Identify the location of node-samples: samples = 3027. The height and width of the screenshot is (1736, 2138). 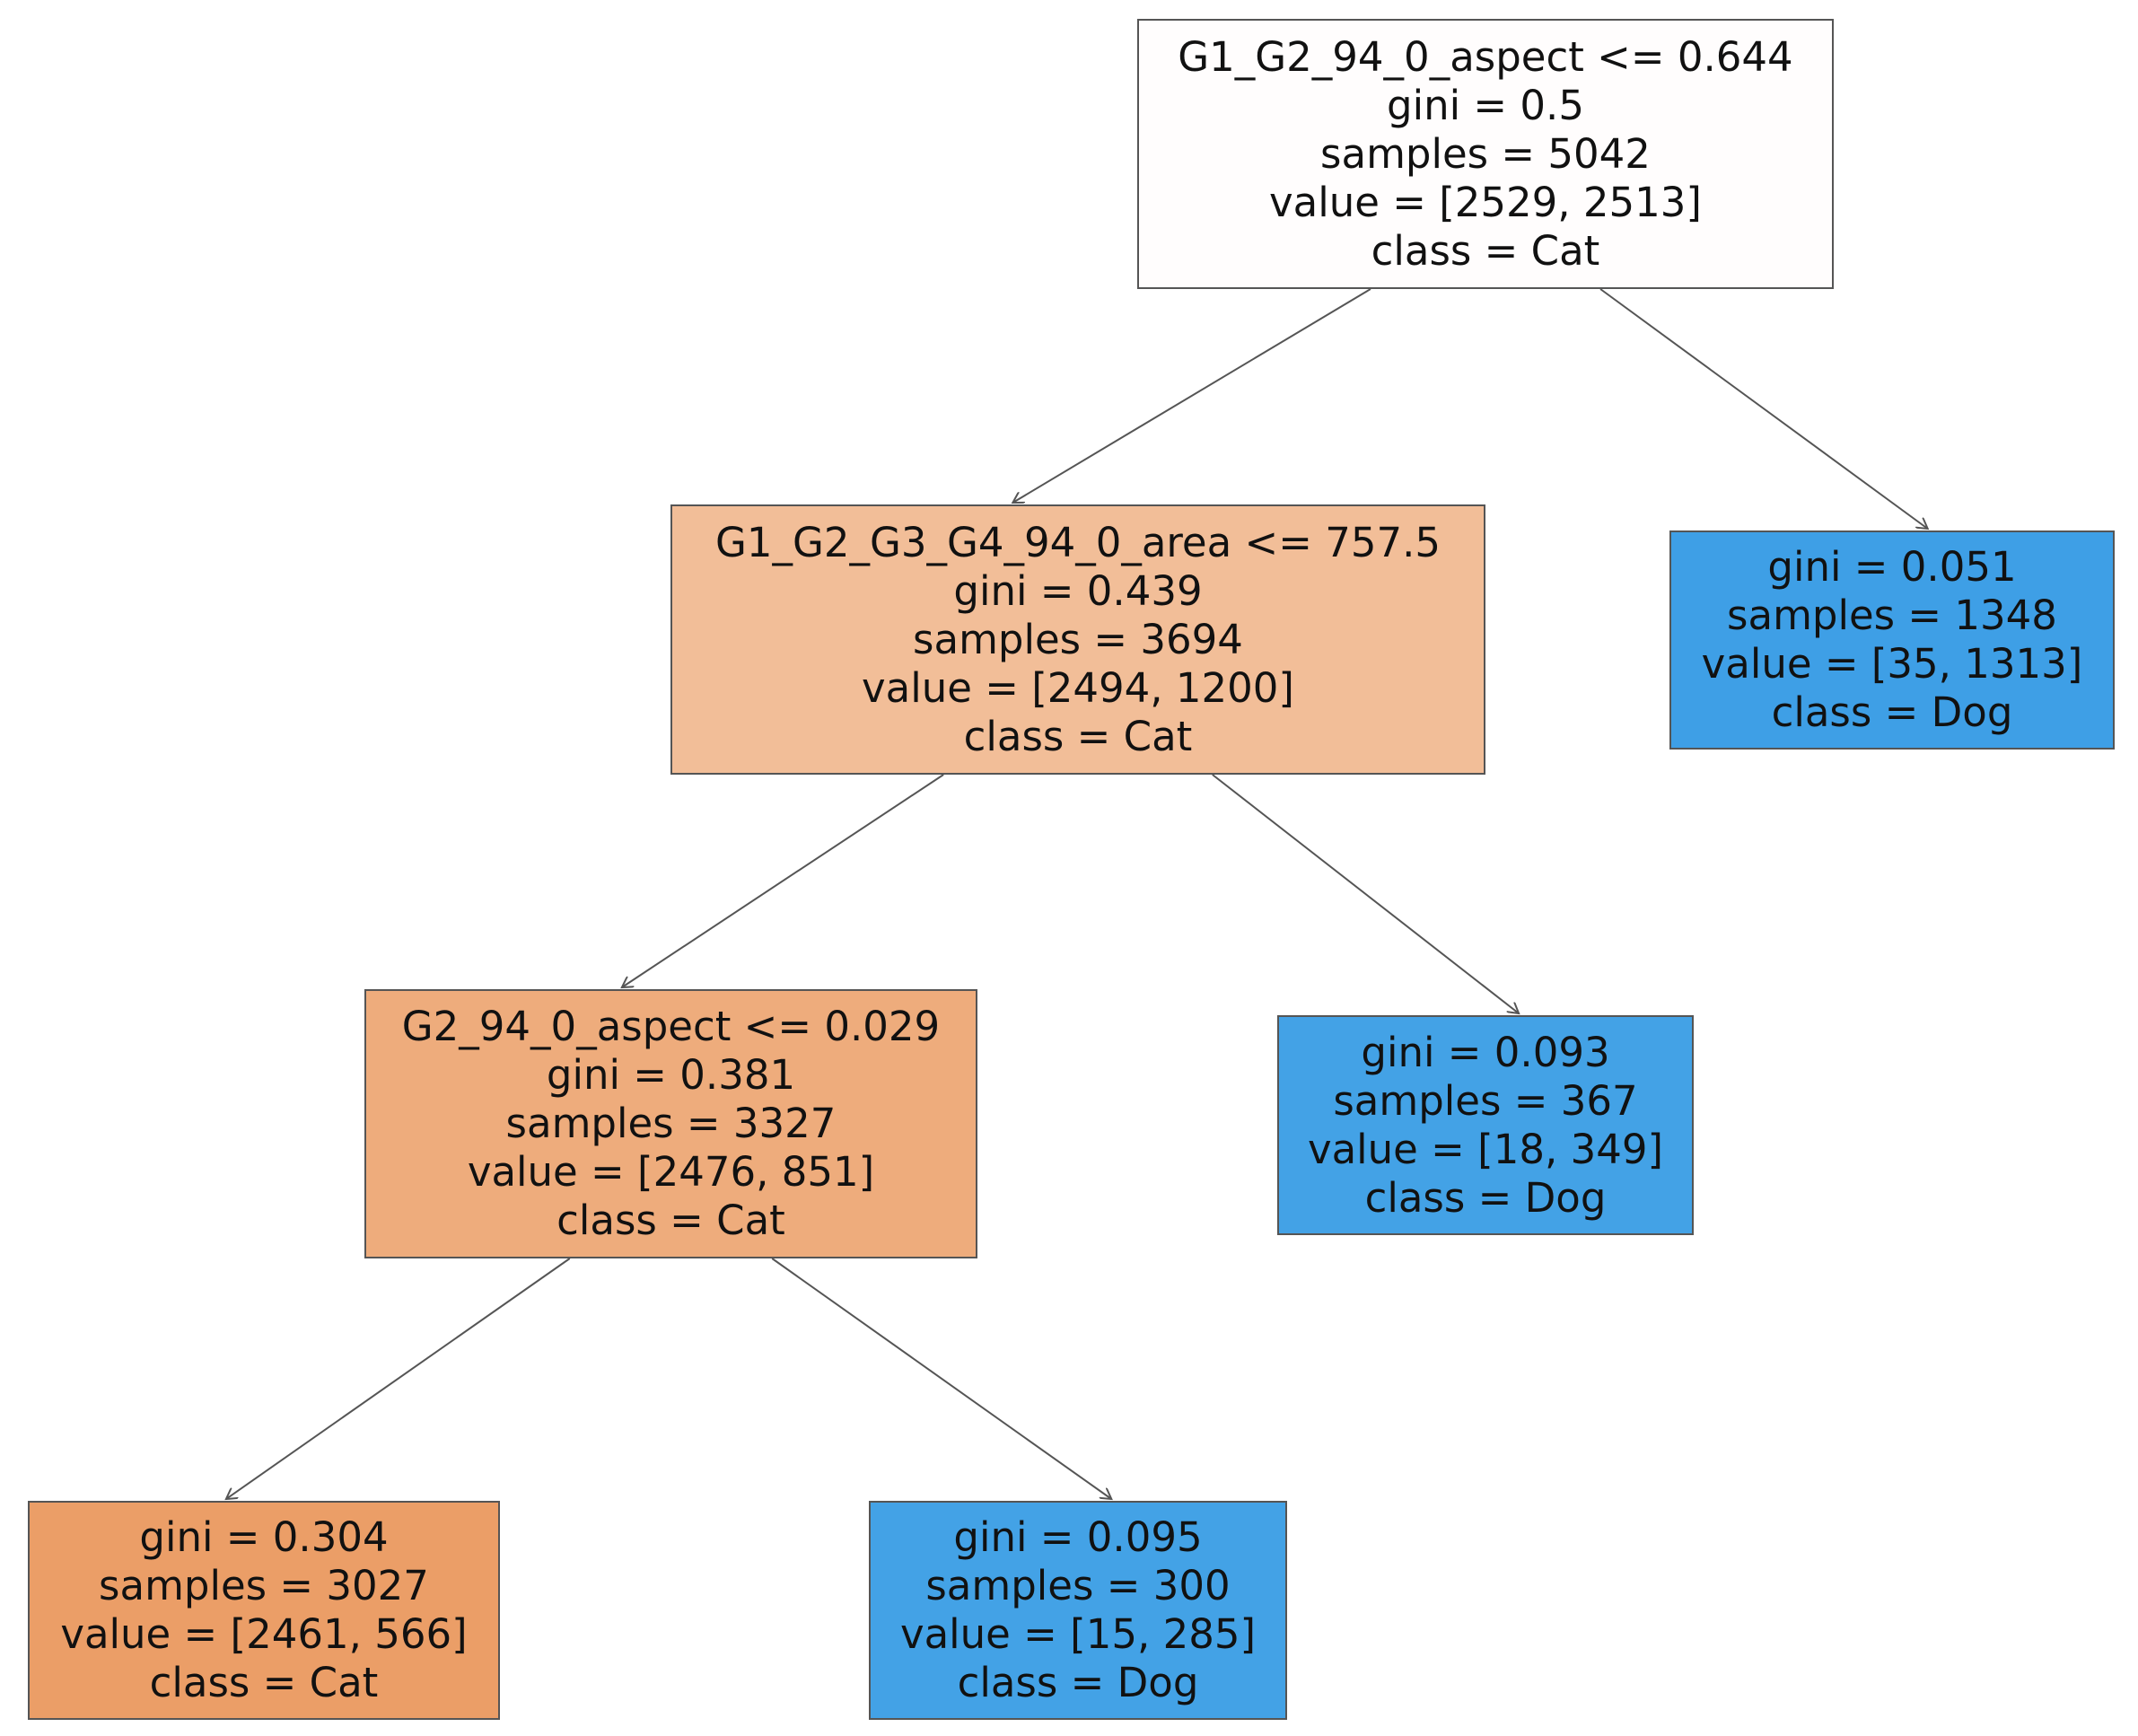
(264, 1585).